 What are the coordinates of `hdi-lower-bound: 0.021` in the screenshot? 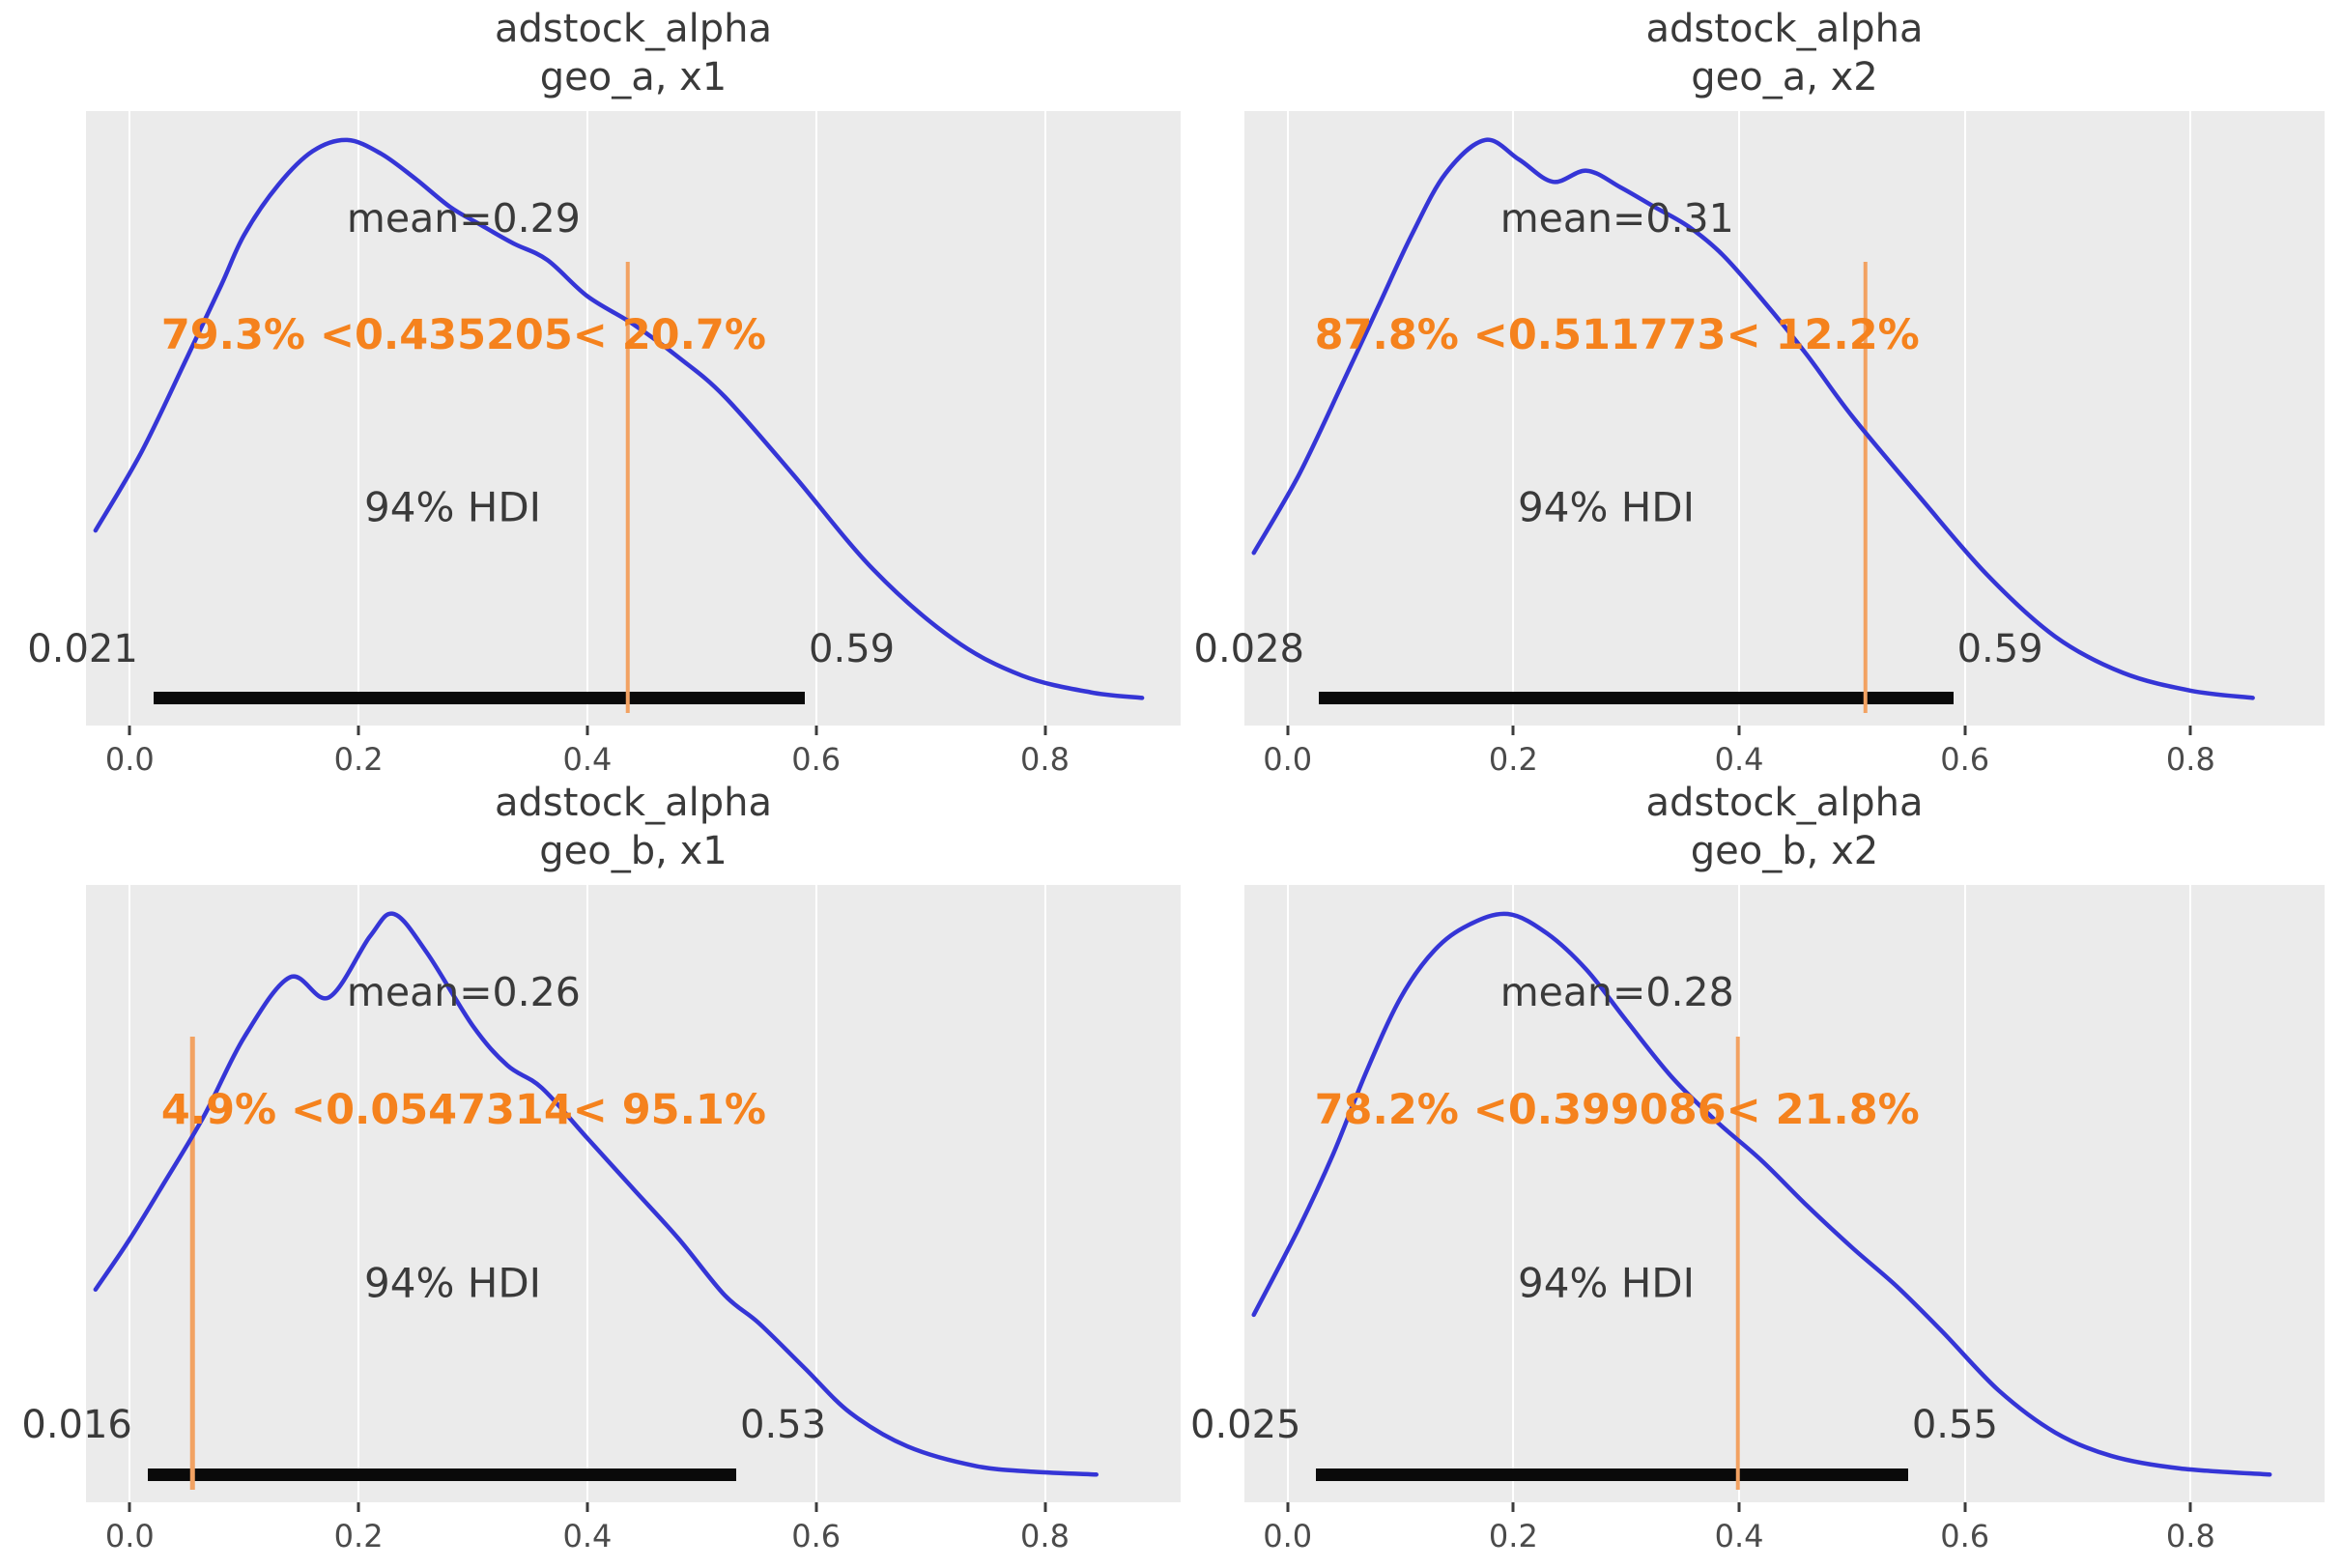 It's located at (83, 648).